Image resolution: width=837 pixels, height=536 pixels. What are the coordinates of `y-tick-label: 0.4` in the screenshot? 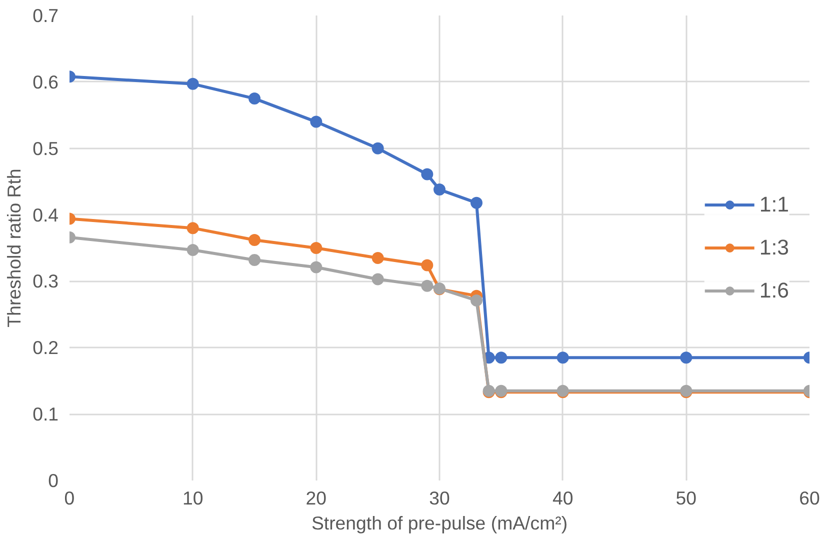 It's located at (45, 215).